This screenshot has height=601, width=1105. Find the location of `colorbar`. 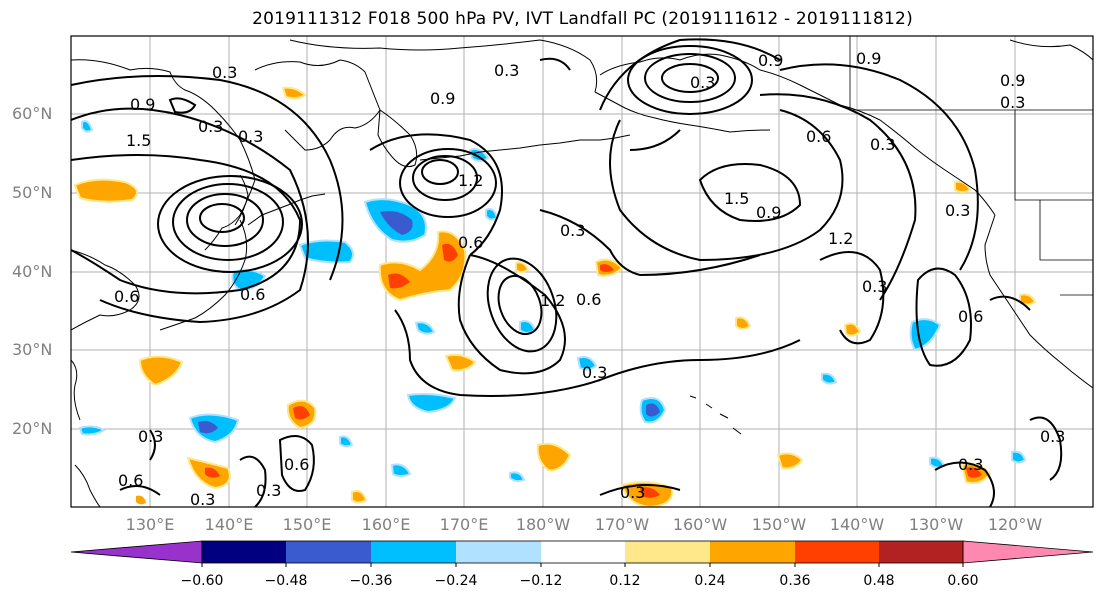

colorbar is located at coordinates (582, 553).